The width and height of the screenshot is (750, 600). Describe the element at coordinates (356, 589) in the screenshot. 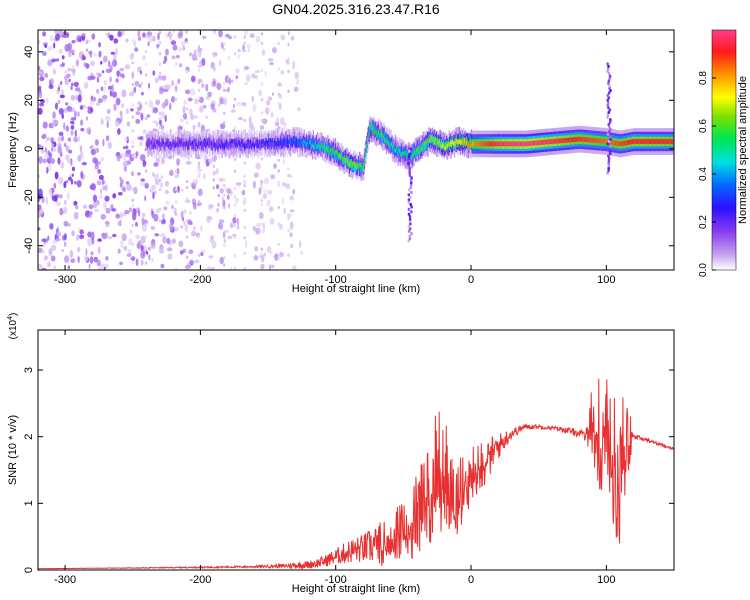

I see `snr-x-label: Height of straight line (km)` at that location.